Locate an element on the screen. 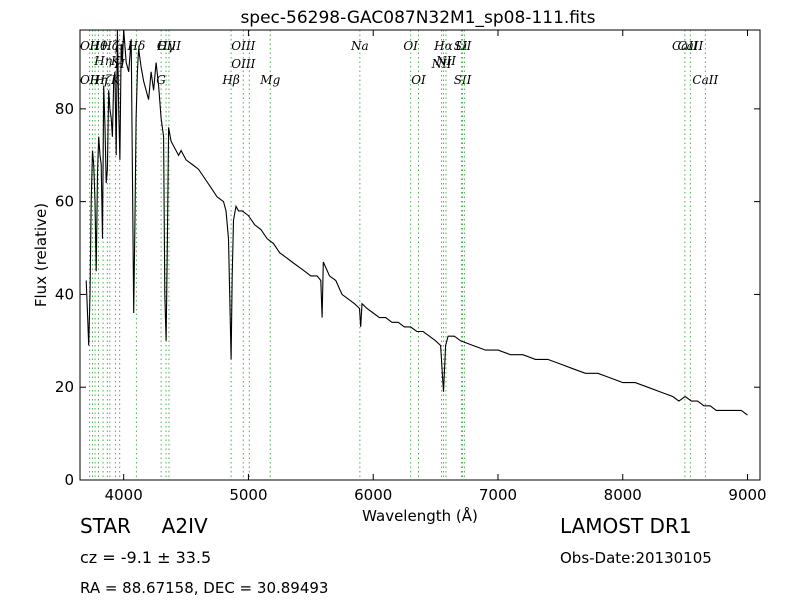 The width and height of the screenshot is (800, 600). y-tick-label: 80 is located at coordinates (64, 109).